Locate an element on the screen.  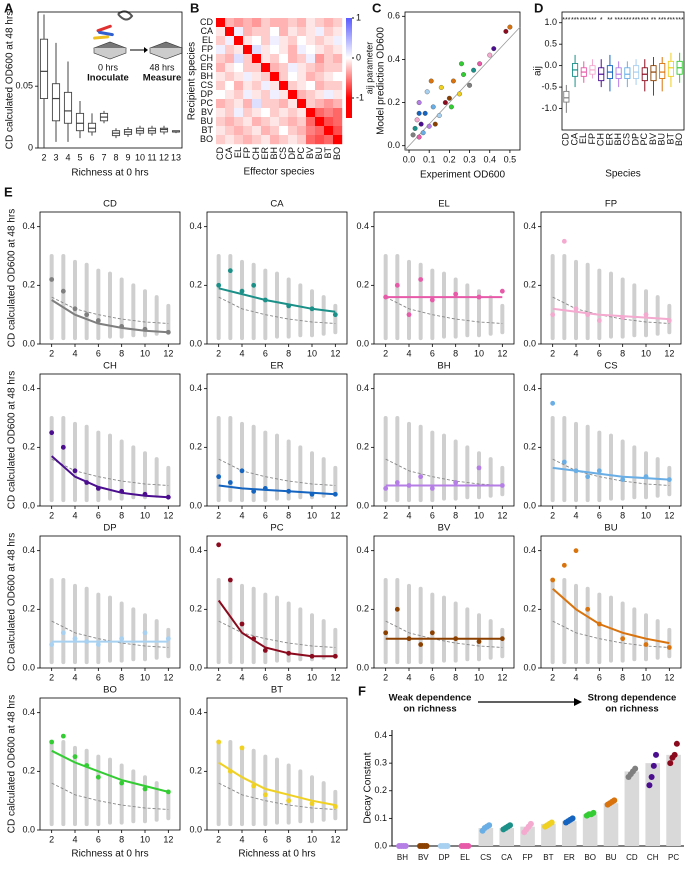
x-tick-label: 4 is located at coordinates (575, 353).